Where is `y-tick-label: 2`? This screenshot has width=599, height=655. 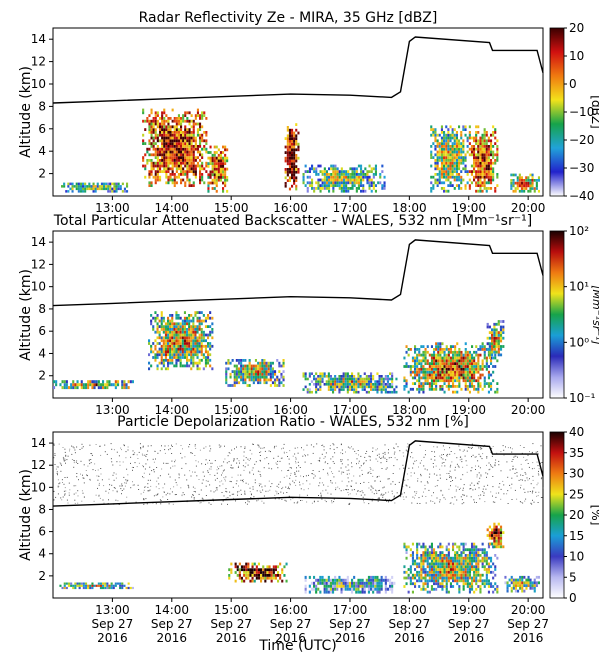 y-tick-label: 2 is located at coordinates (42, 376).